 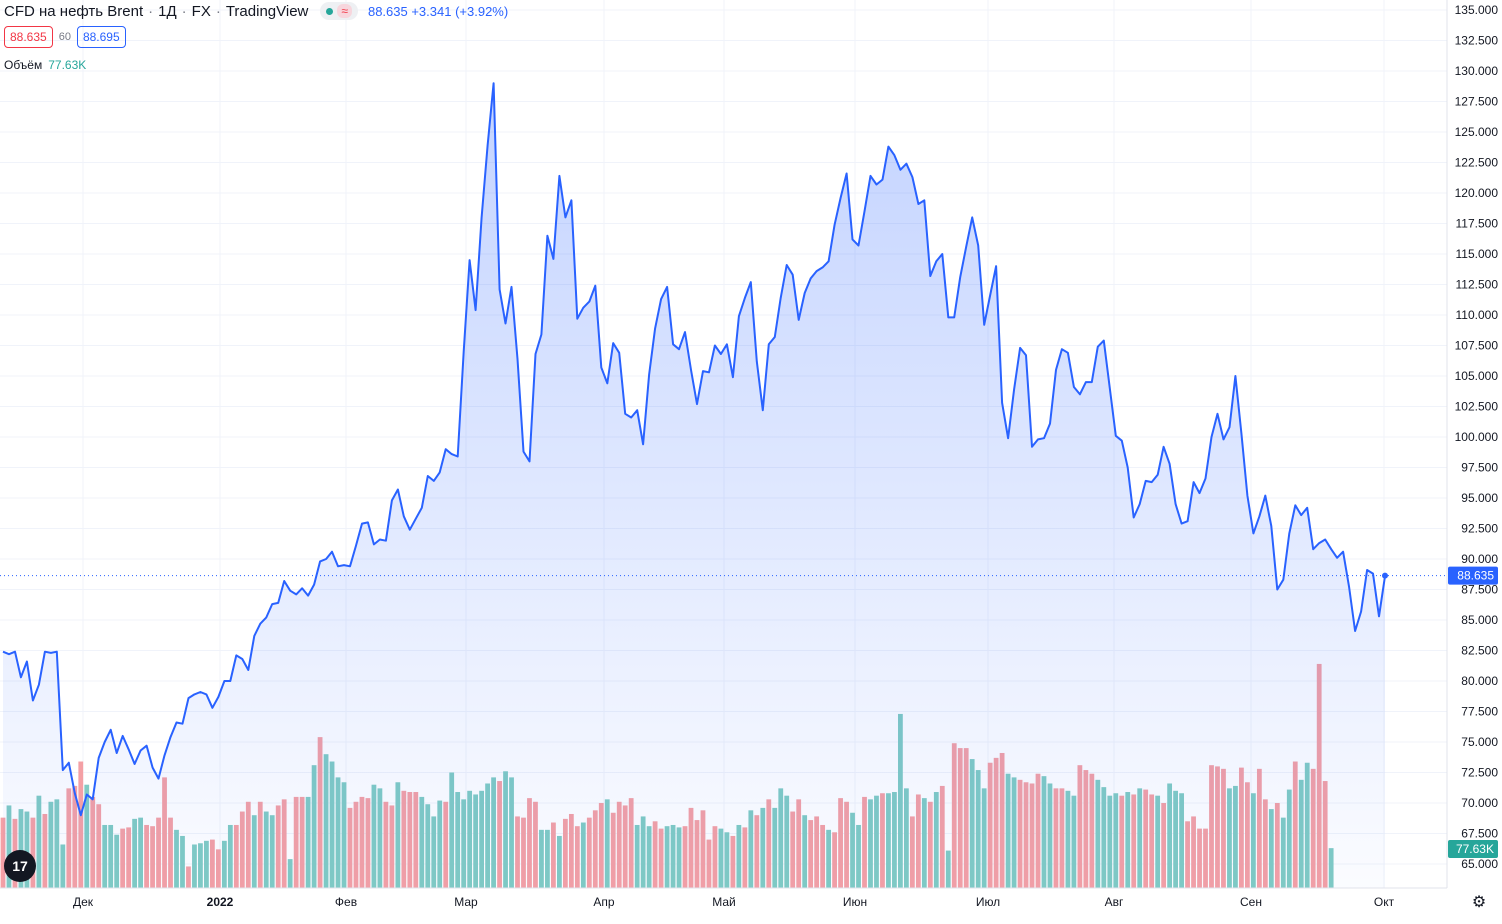 What do you see at coordinates (1477, 285) in the screenshot?
I see `price-tick-label: 112.500` at bounding box center [1477, 285].